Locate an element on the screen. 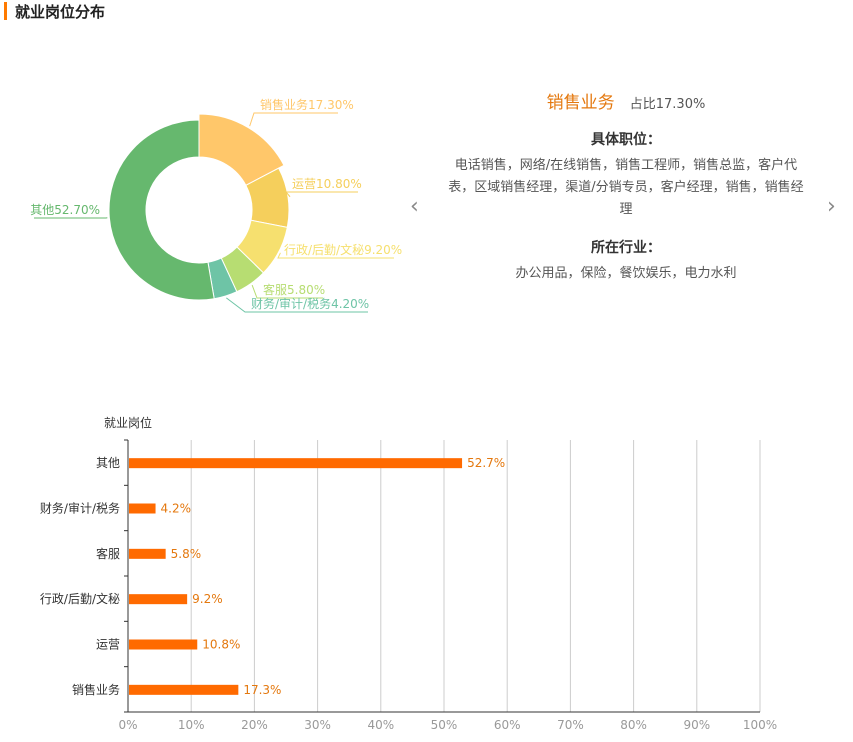 The height and width of the screenshot is (742, 853). y-axis-title: 就业岗位 is located at coordinates (128, 422).